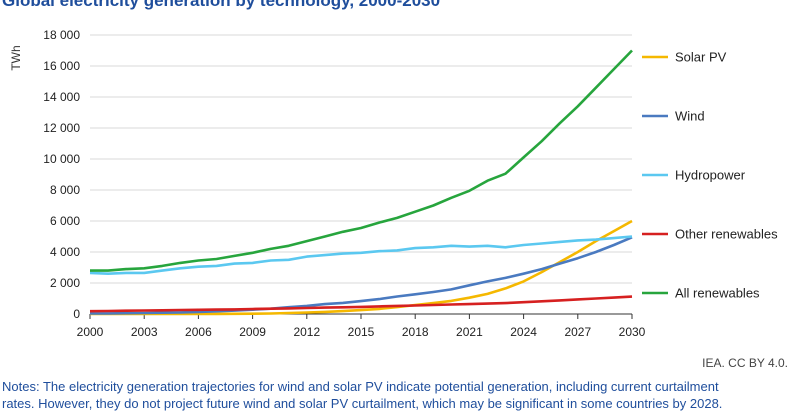 This screenshot has width=800, height=418. What do you see at coordinates (90, 332) in the screenshot?
I see `x-tick-label: 2000` at bounding box center [90, 332].